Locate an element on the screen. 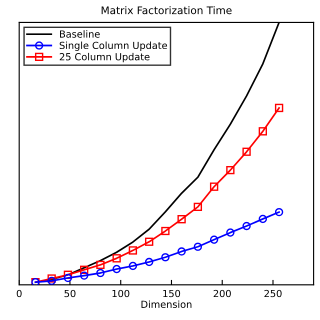 The height and width of the screenshot is (320, 320). x-tick-label: 150 is located at coordinates (171, 294).